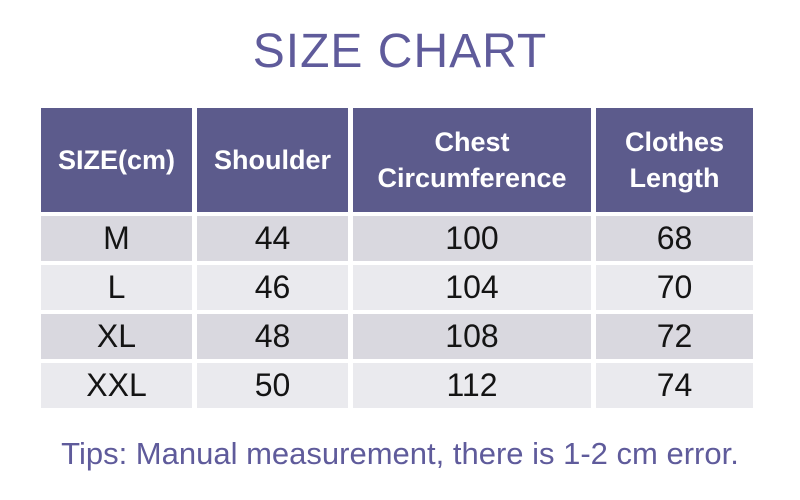  Describe the element at coordinates (272, 238) in the screenshot. I see `table-cell-shoulder-m: 44` at that location.